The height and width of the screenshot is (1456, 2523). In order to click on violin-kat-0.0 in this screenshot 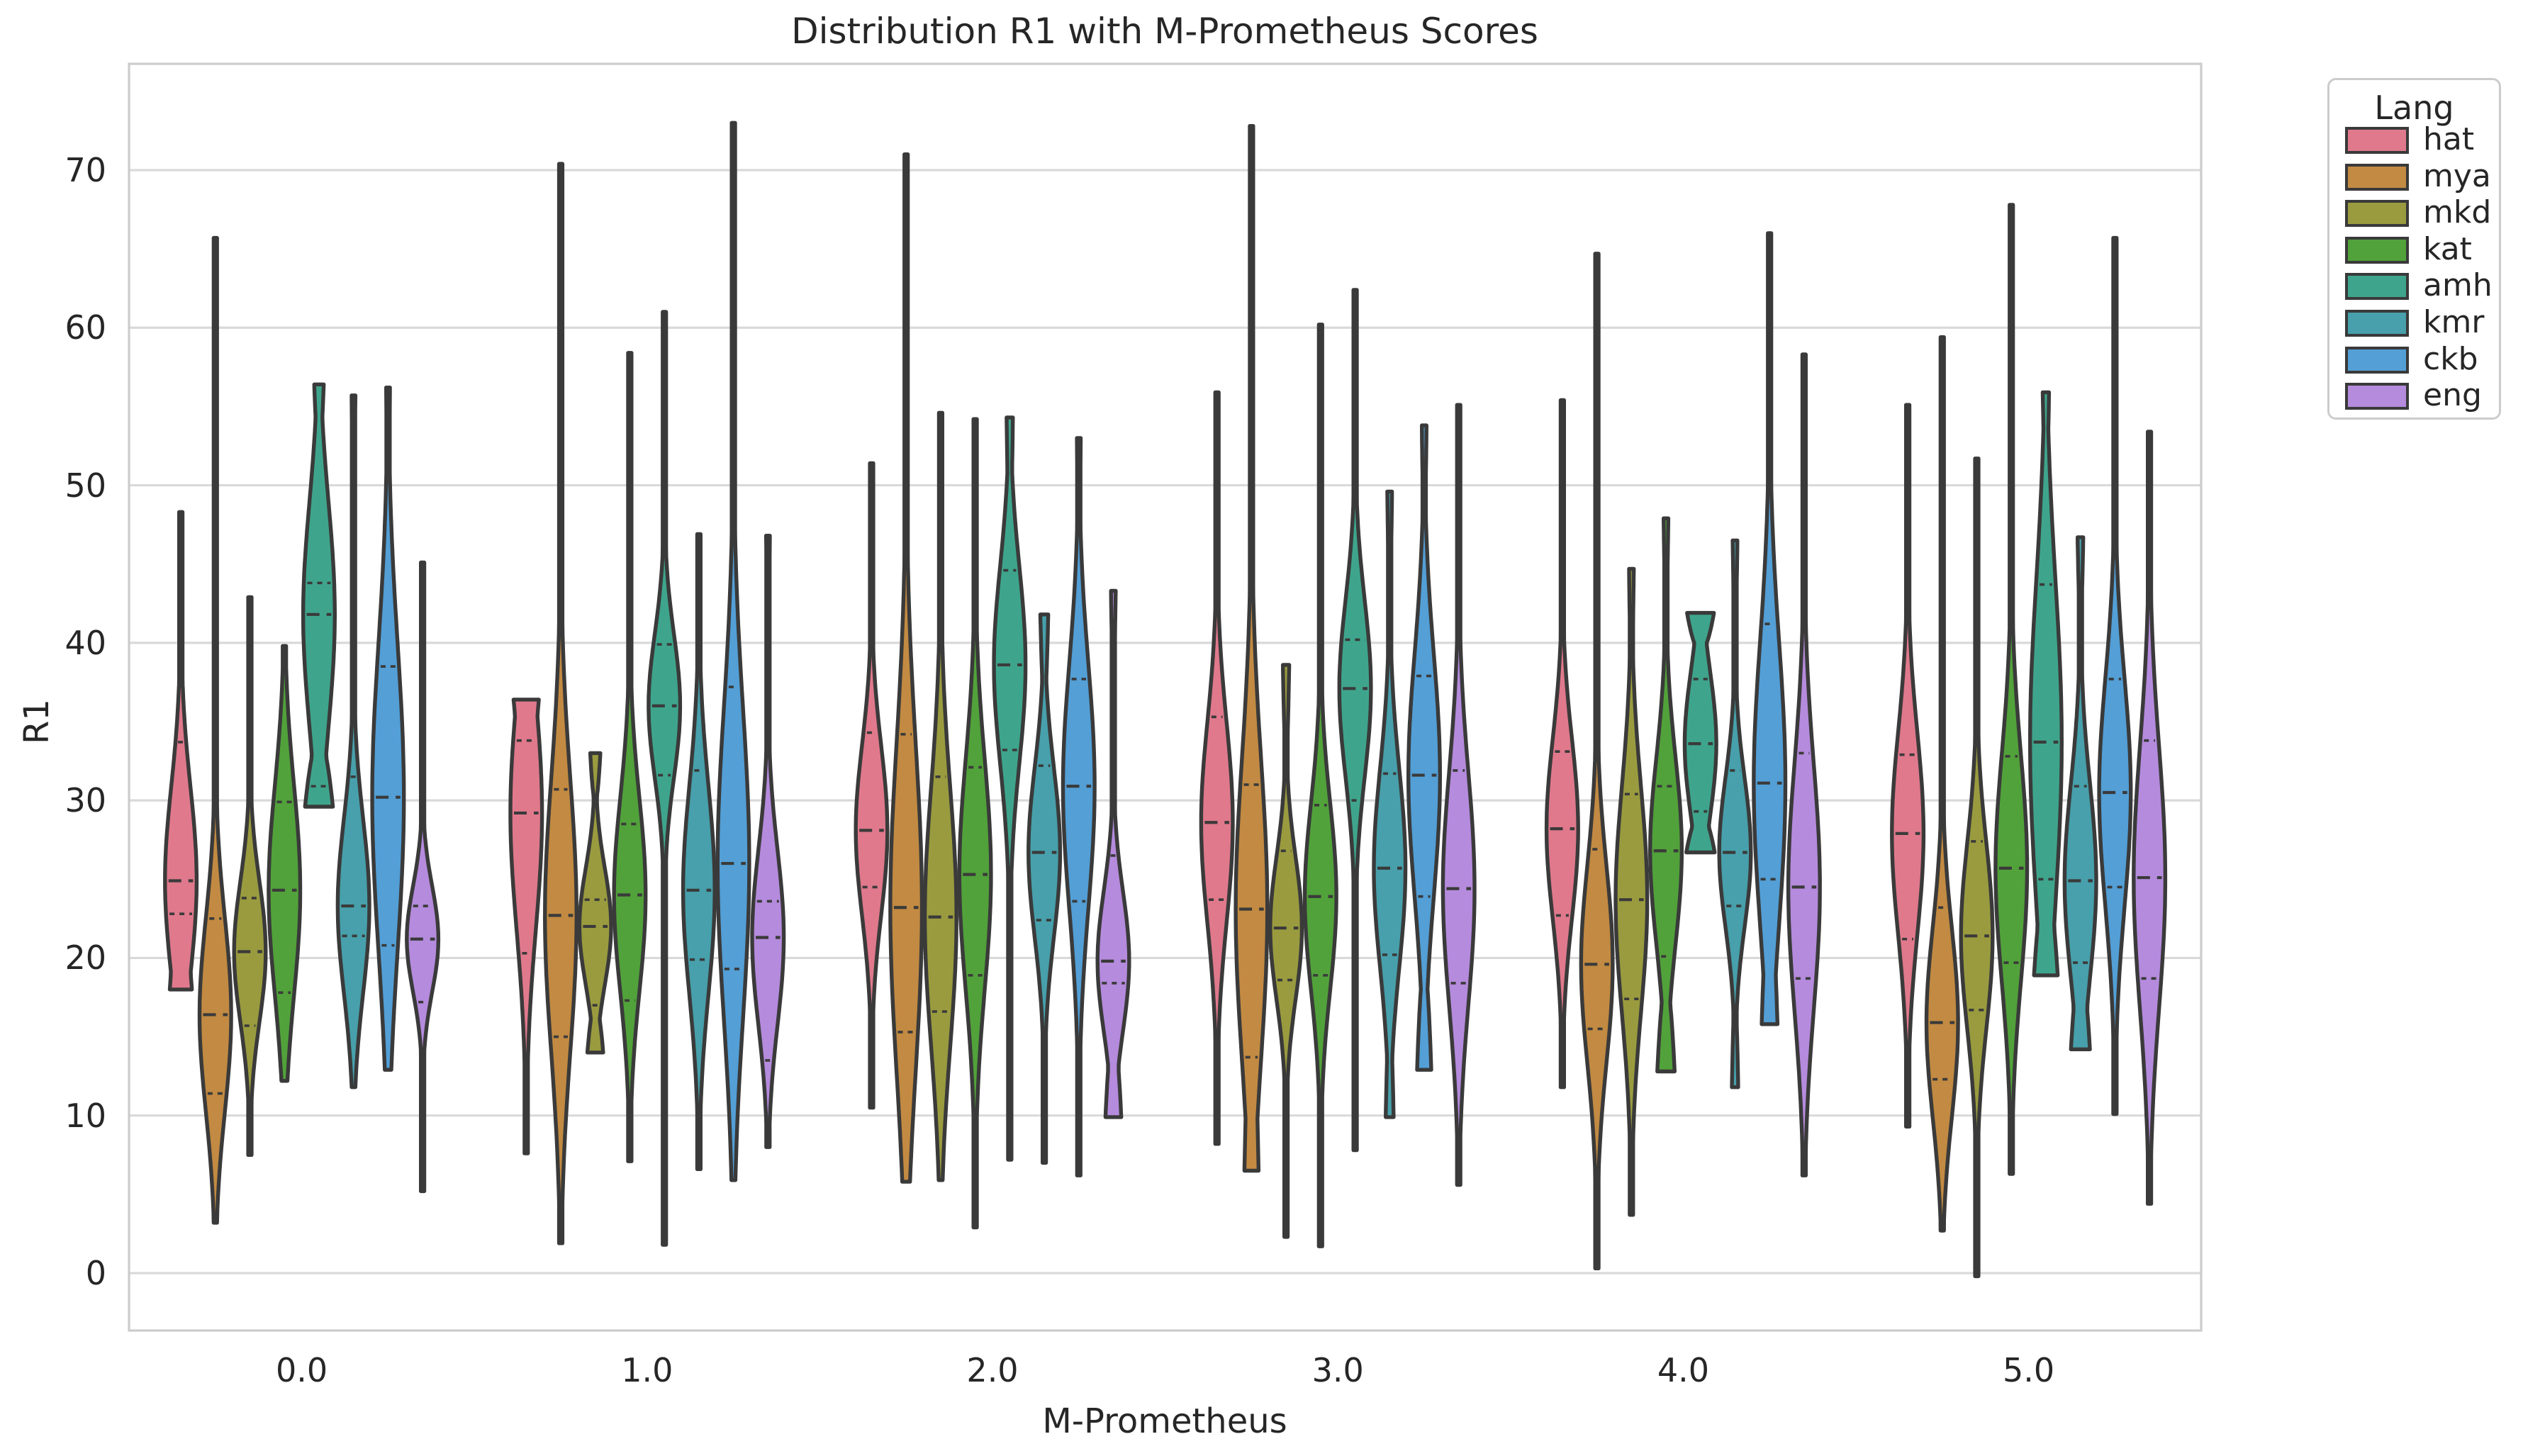, I will do `click(285, 863)`.